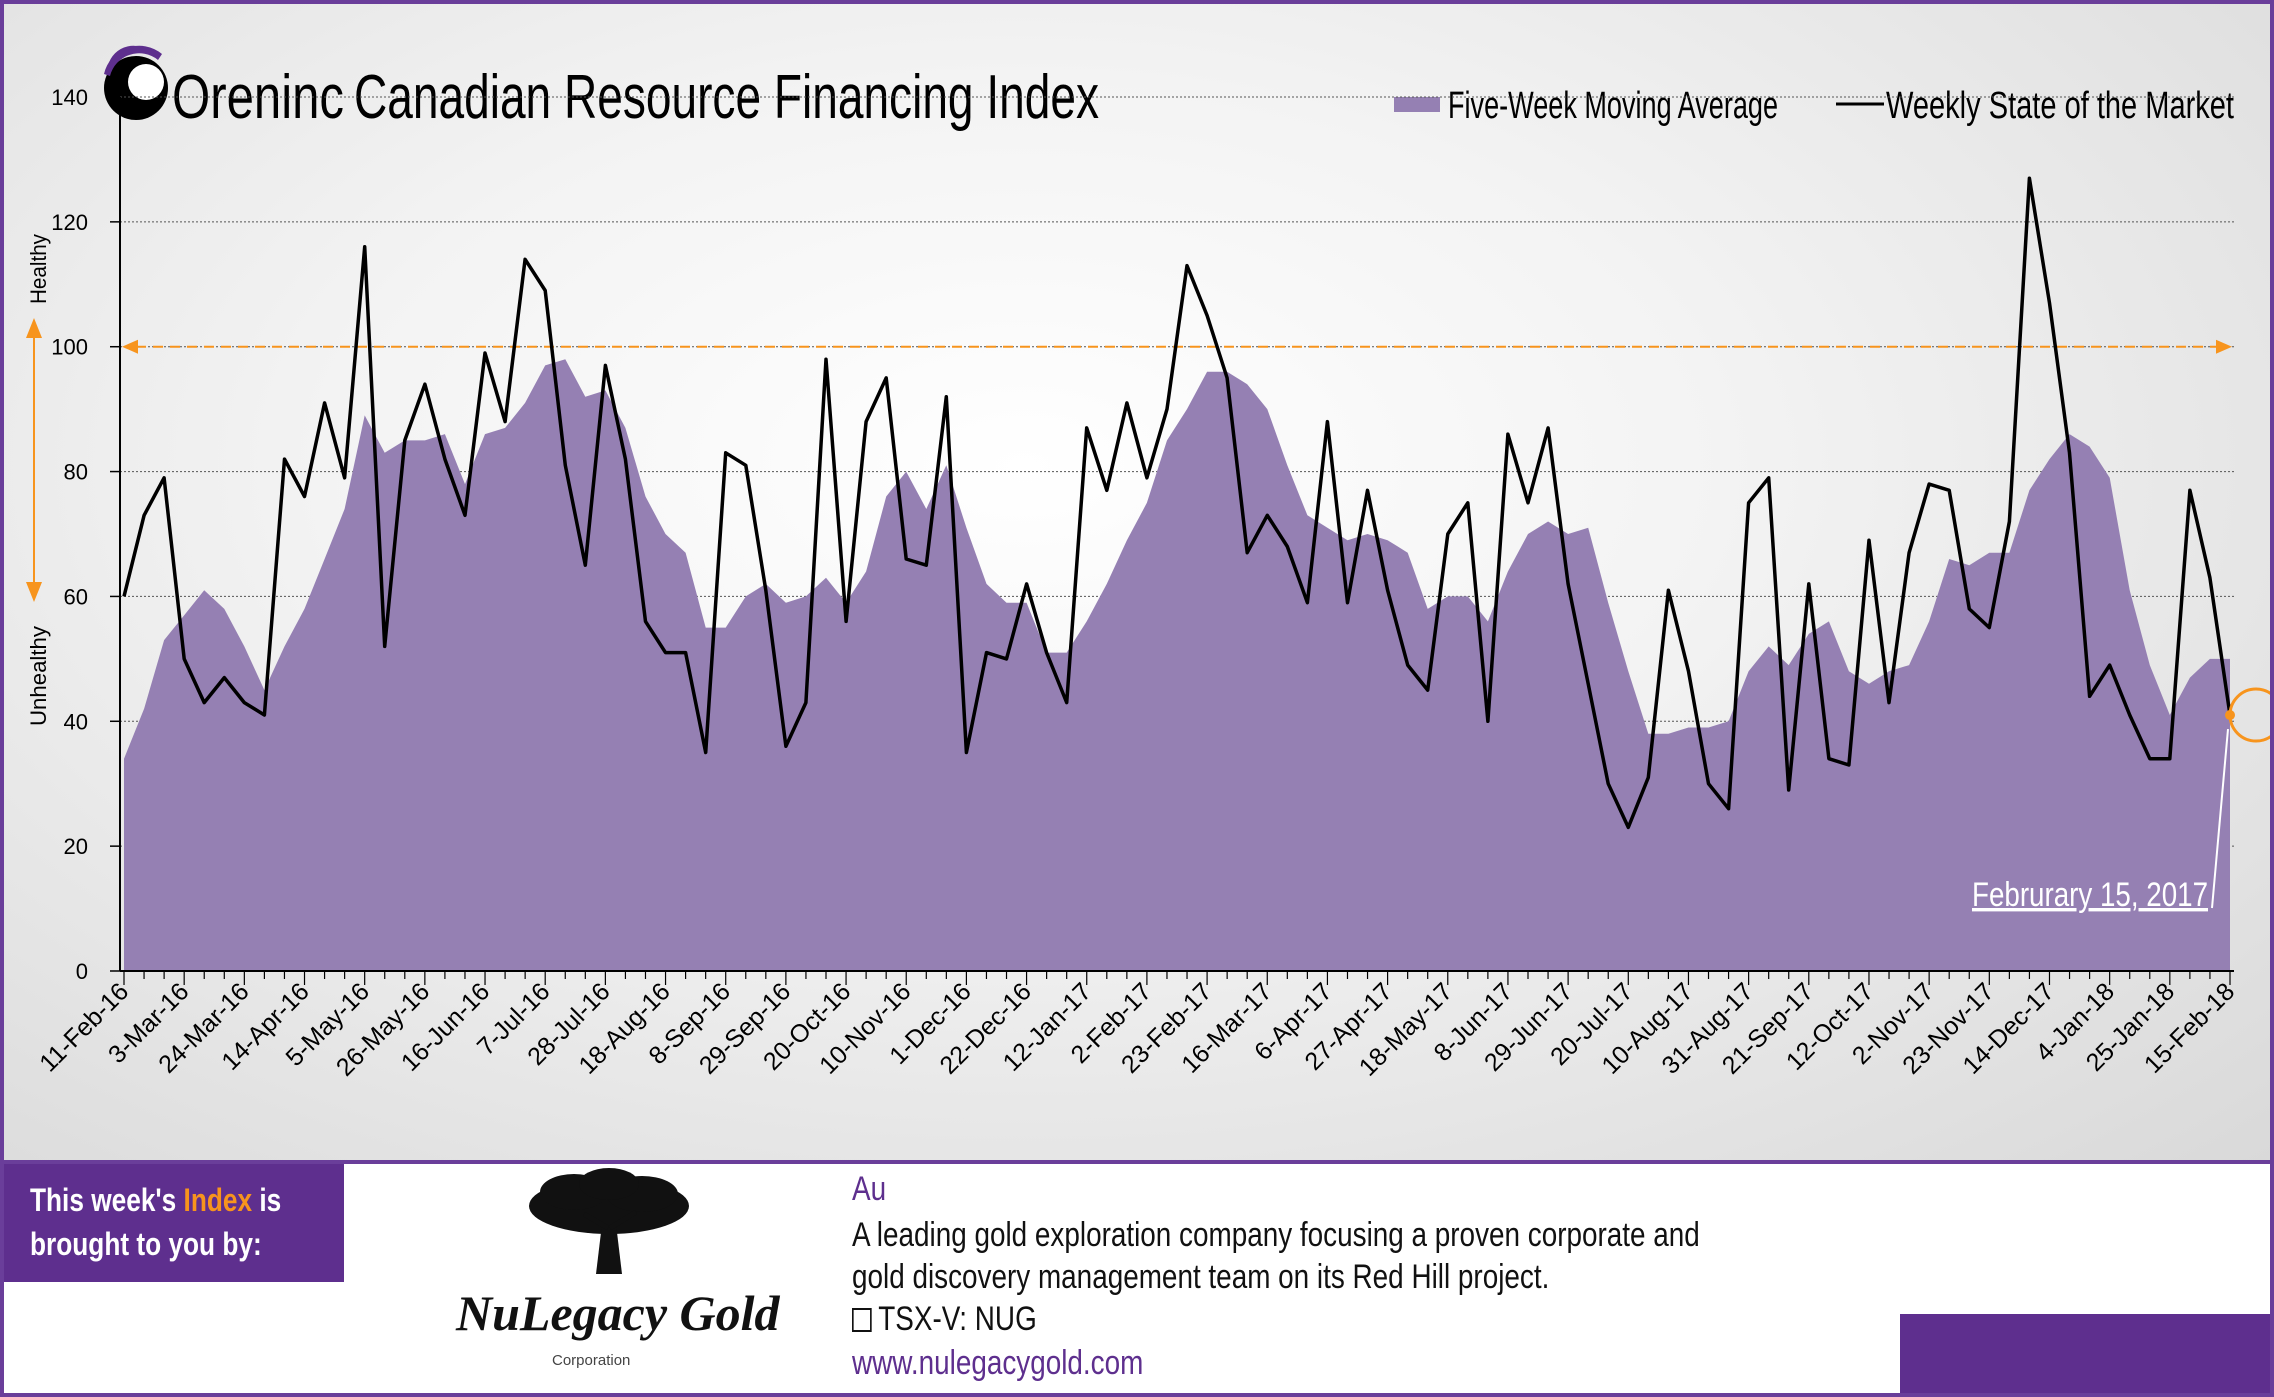  Describe the element at coordinates (69, 534) in the screenshot. I see `y-tick-labels: 0 20 40 60 80 100 120 140` at that location.